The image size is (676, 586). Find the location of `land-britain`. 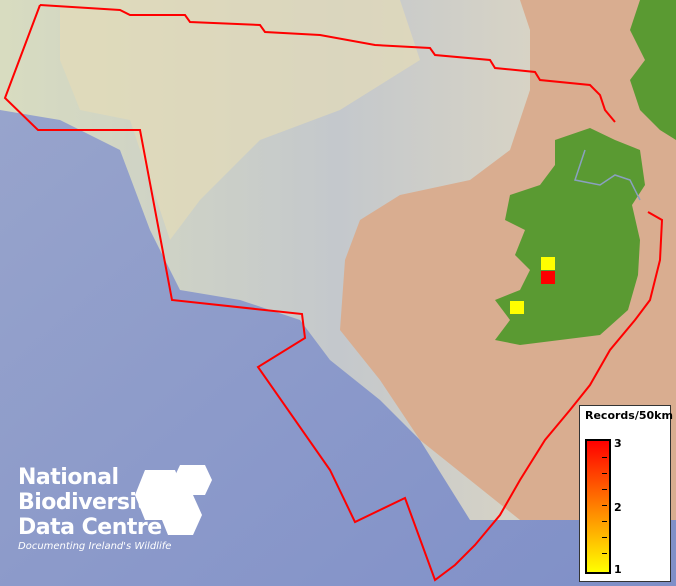

land-britain is located at coordinates (653, 70).